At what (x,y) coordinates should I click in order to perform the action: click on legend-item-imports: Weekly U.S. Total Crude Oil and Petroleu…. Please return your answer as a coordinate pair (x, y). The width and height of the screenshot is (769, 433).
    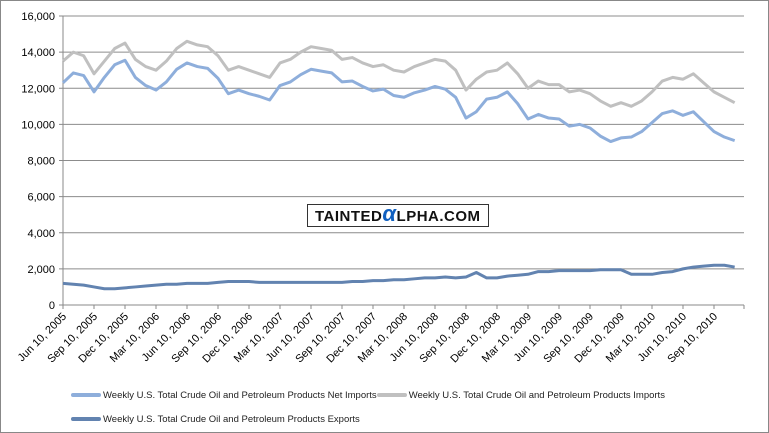
    Looking at the image, I should click on (520, 395).